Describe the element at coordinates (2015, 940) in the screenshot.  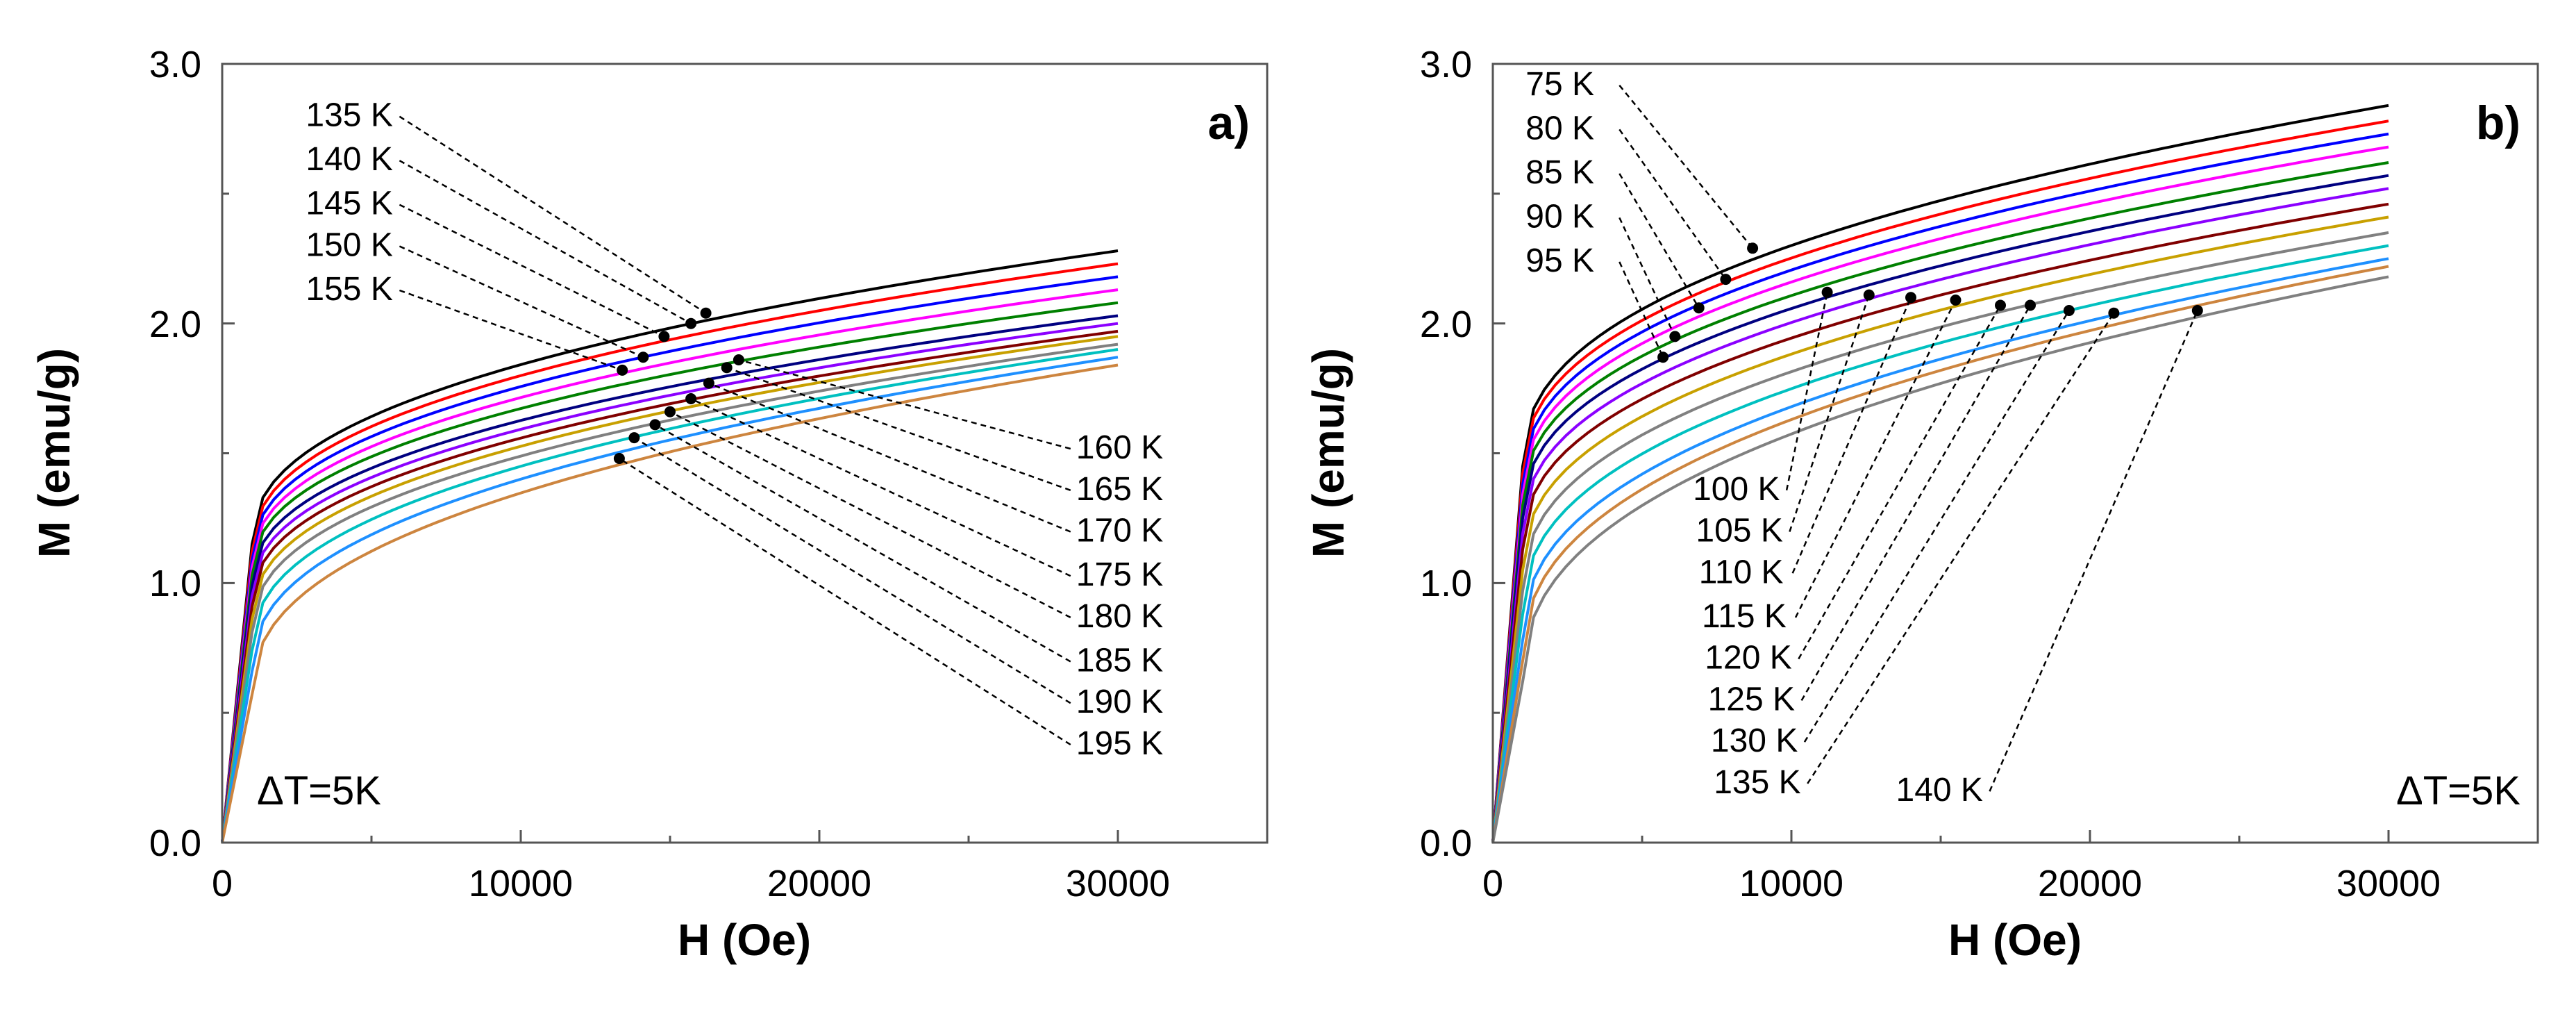
I see `panel-b-x-axis-title: H (Oe)` at that location.